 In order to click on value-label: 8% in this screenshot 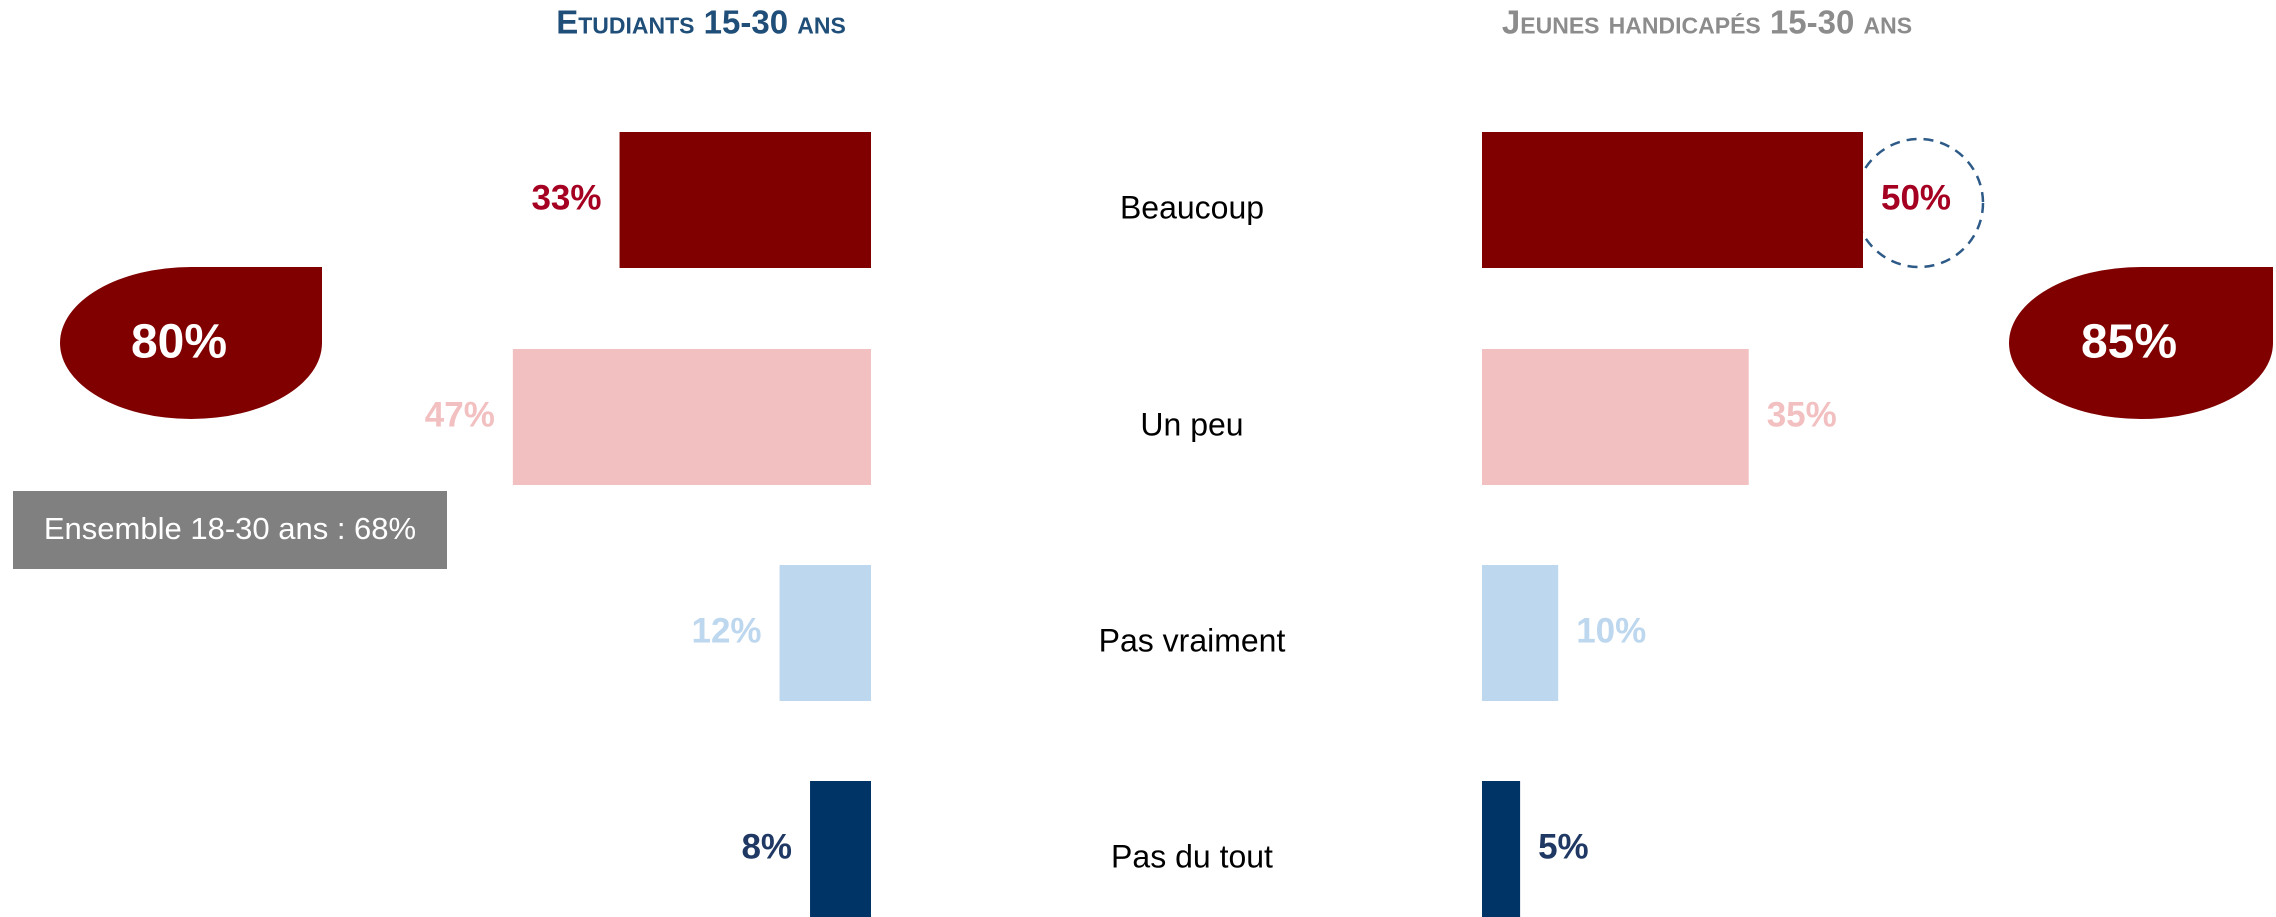, I will do `click(766, 846)`.